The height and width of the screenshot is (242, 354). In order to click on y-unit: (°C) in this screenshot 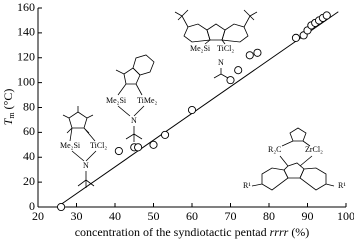, I will do `click(8, 99)`.